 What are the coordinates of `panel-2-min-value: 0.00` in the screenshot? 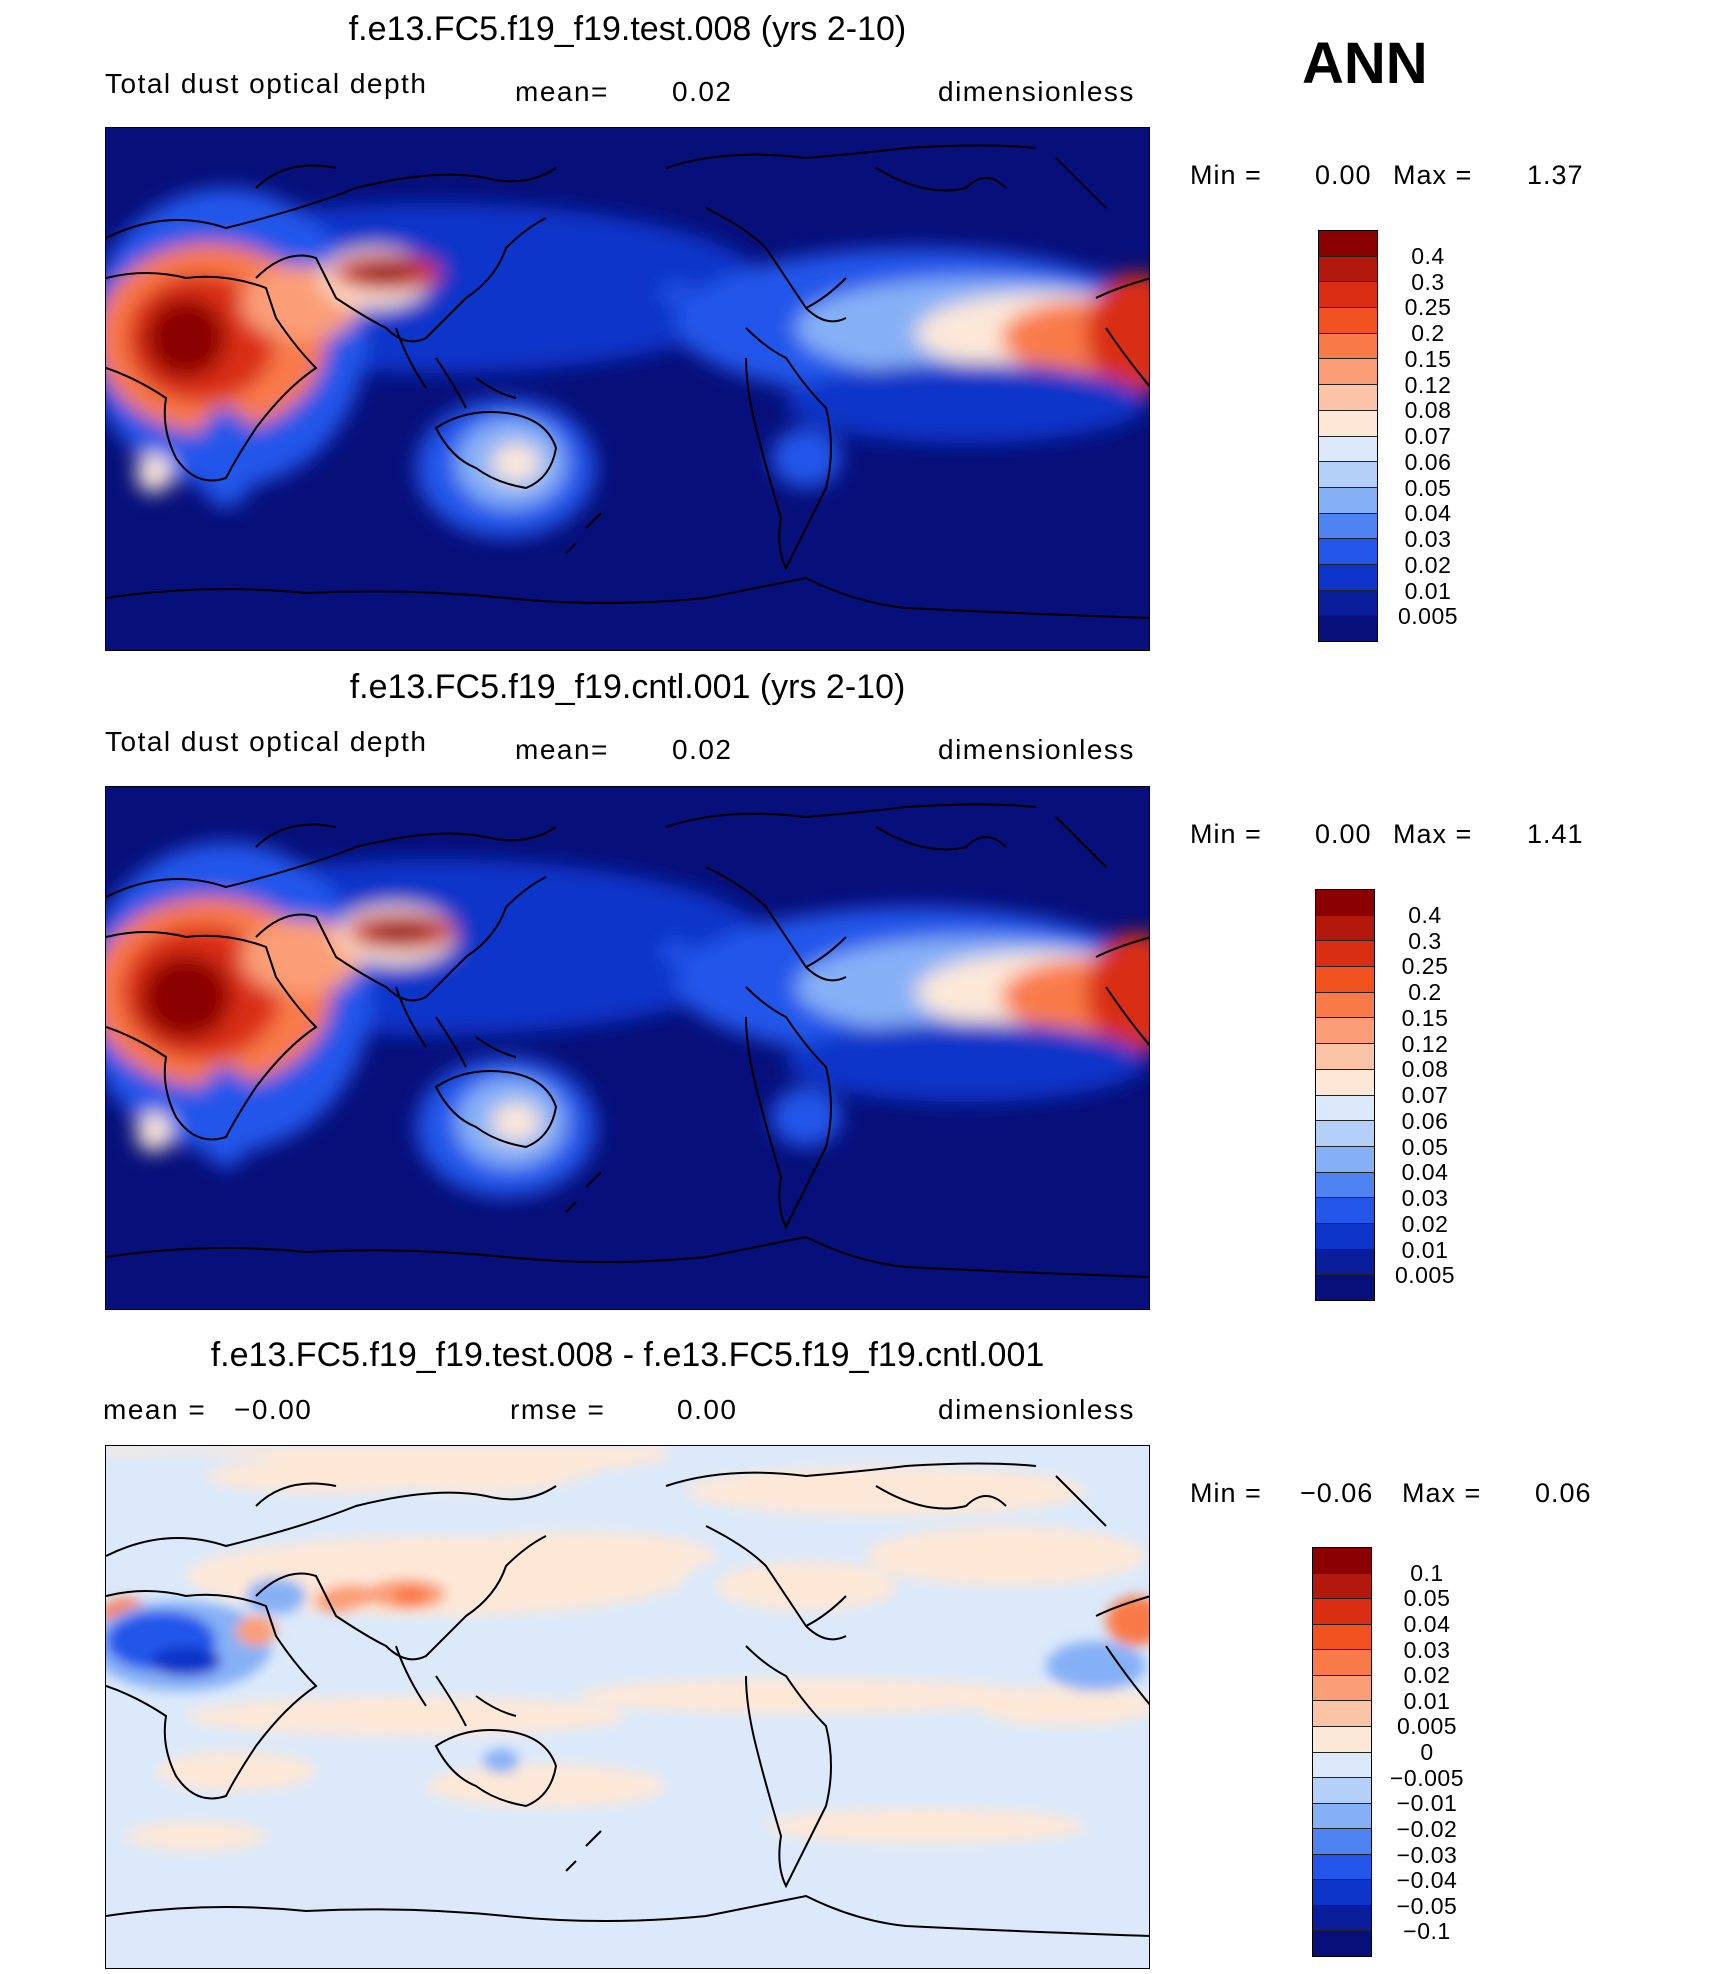 It's located at (1343, 834).